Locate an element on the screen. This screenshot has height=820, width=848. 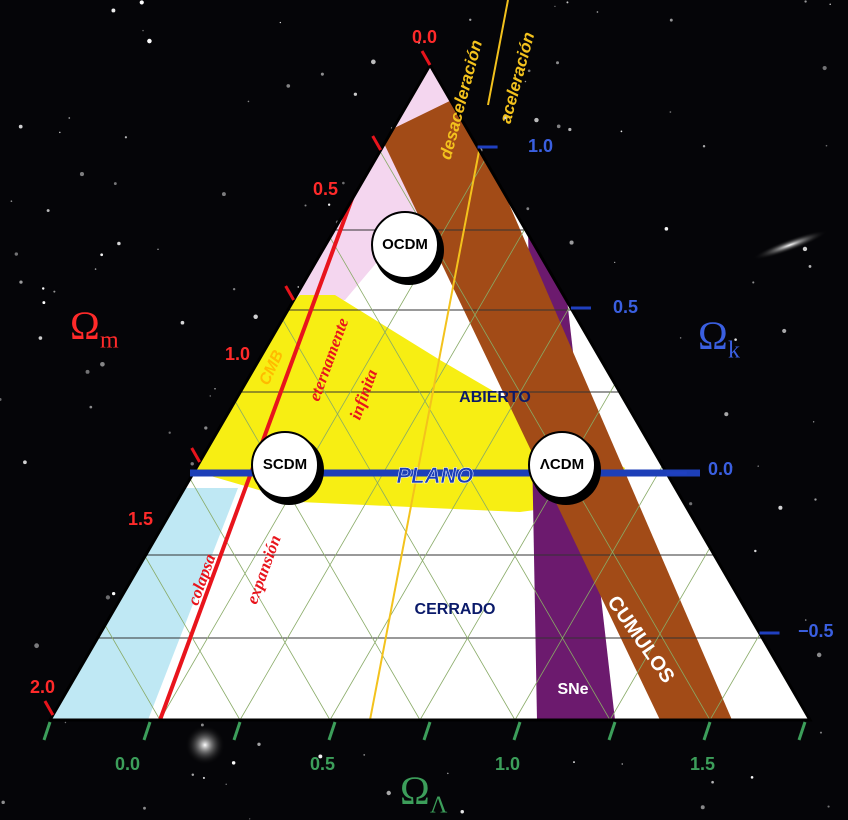
model-label: OCDM is located at coordinates (405, 244).